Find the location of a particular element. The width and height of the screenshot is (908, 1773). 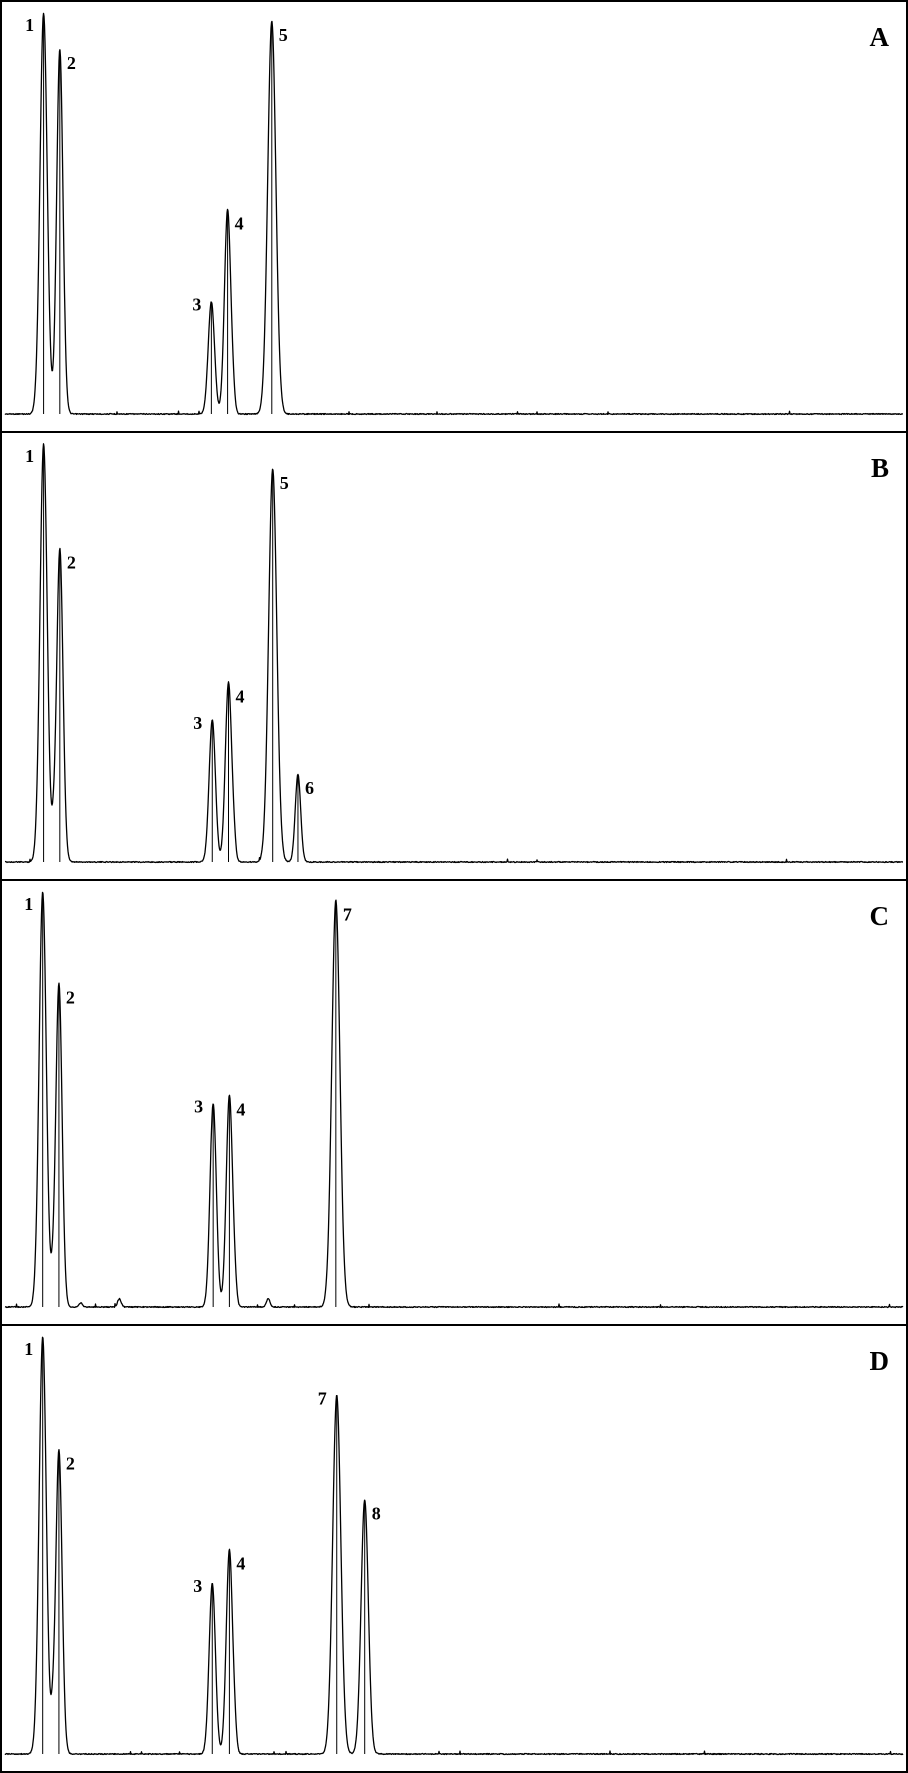

peak-label-6: 6 is located at coordinates (309, 788).